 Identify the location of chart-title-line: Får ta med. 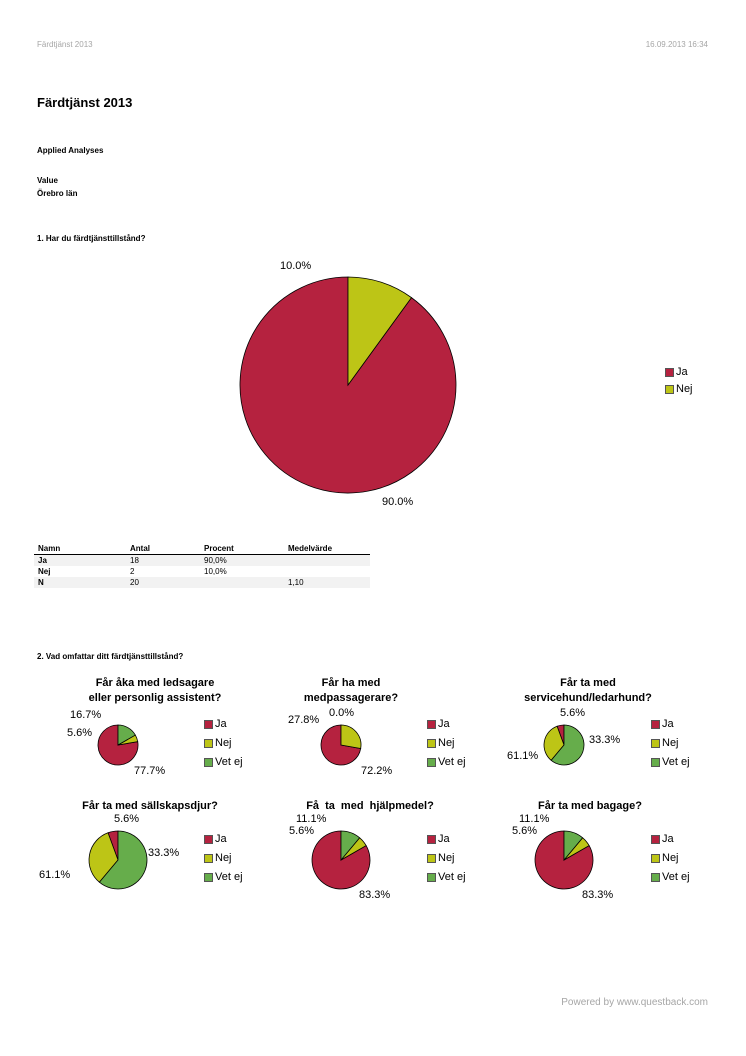
(588, 683).